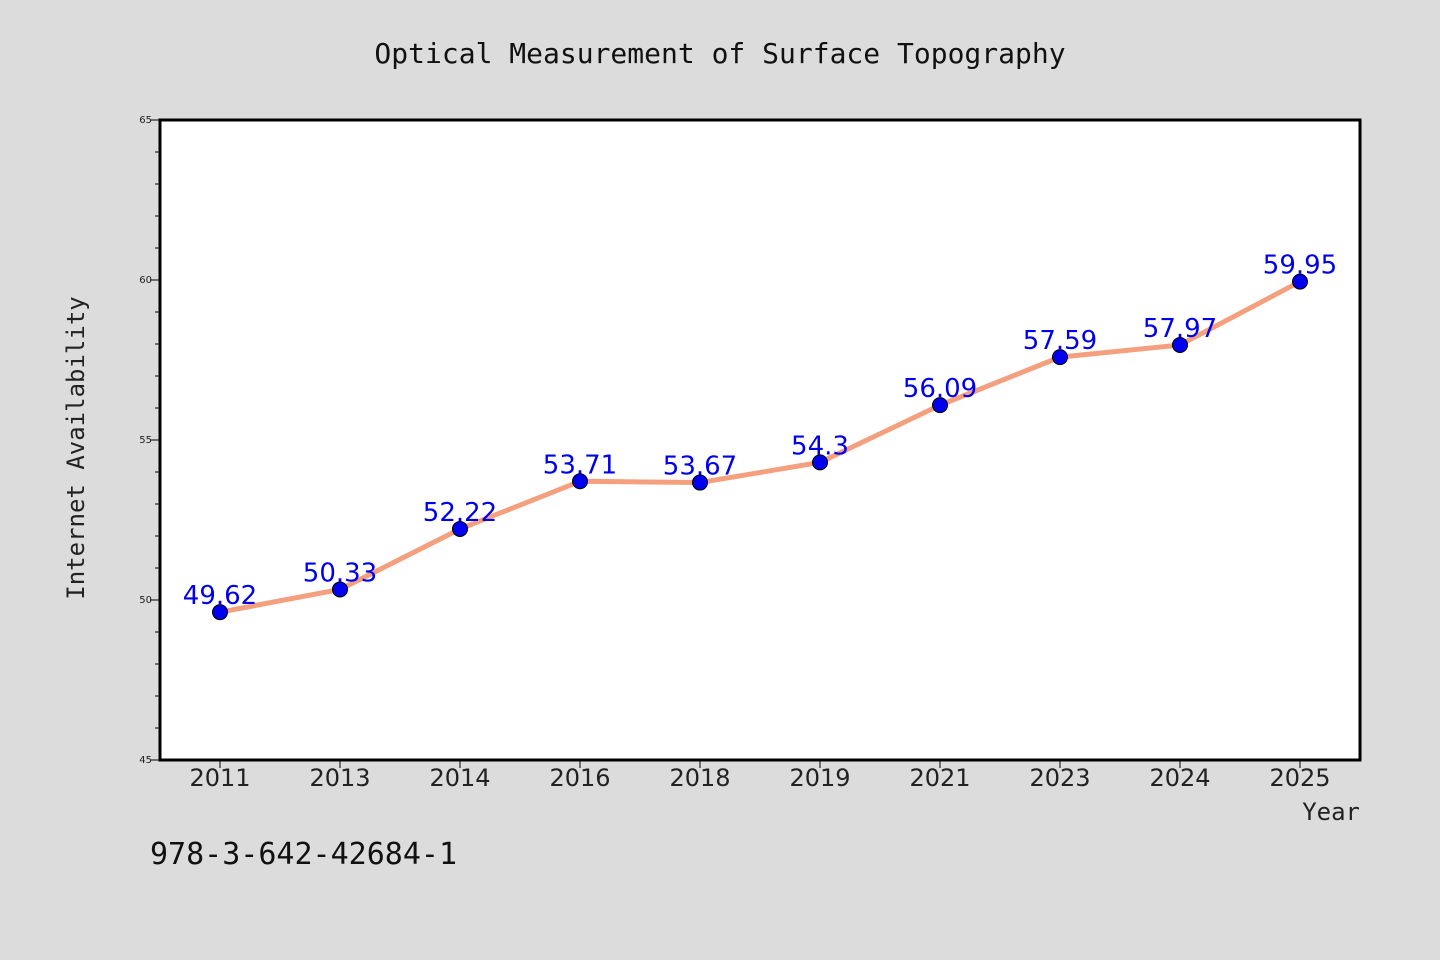  What do you see at coordinates (1179, 778) in the screenshot?
I see `x-tick-label: 2024` at bounding box center [1179, 778].